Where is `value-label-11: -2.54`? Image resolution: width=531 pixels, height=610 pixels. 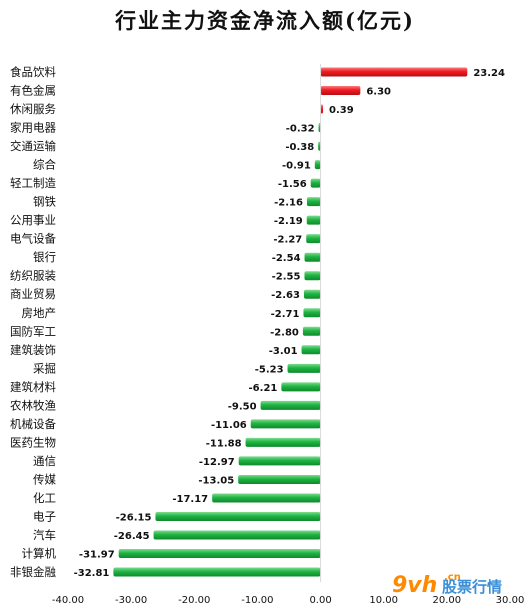
value-label-11: -2.54 is located at coordinates (286, 258).